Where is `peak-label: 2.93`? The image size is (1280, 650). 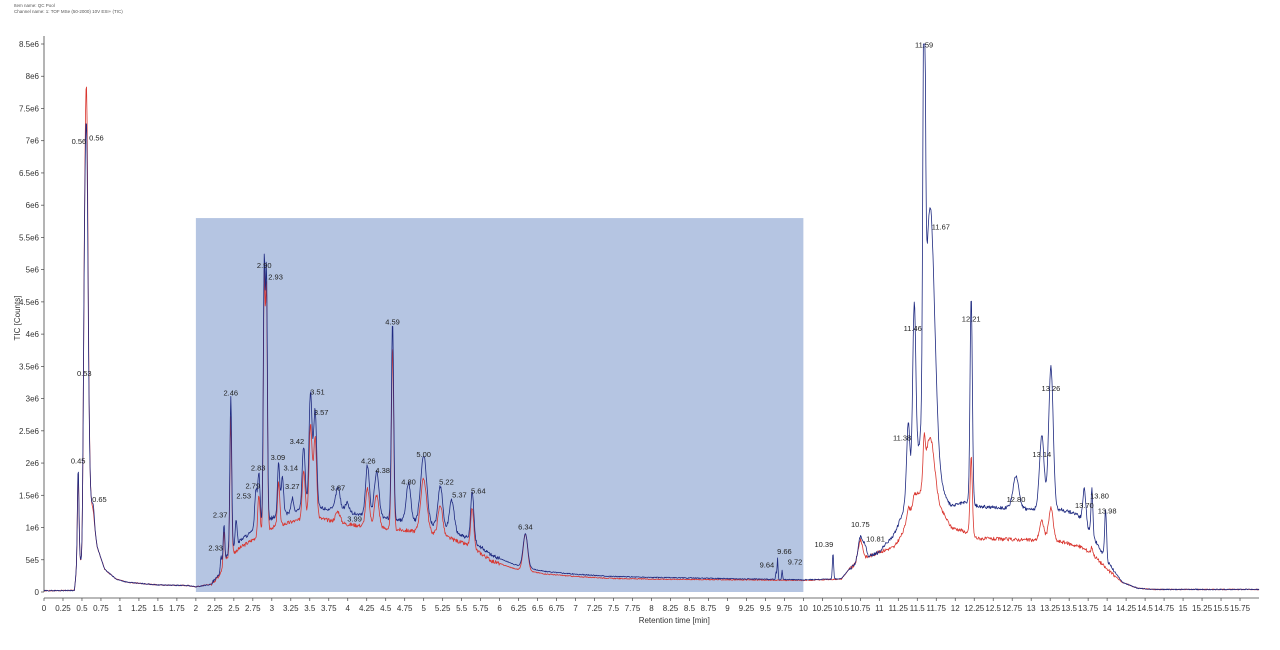 peak-label: 2.93 is located at coordinates (275, 277).